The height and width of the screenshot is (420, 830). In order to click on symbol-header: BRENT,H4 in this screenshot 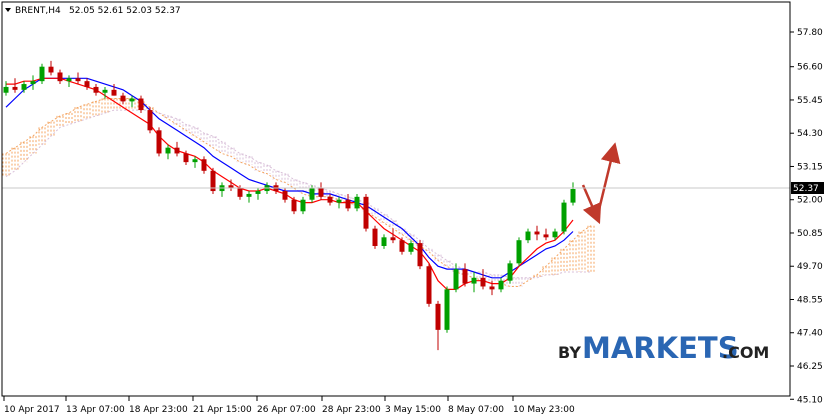, I will do `click(38, 11)`.